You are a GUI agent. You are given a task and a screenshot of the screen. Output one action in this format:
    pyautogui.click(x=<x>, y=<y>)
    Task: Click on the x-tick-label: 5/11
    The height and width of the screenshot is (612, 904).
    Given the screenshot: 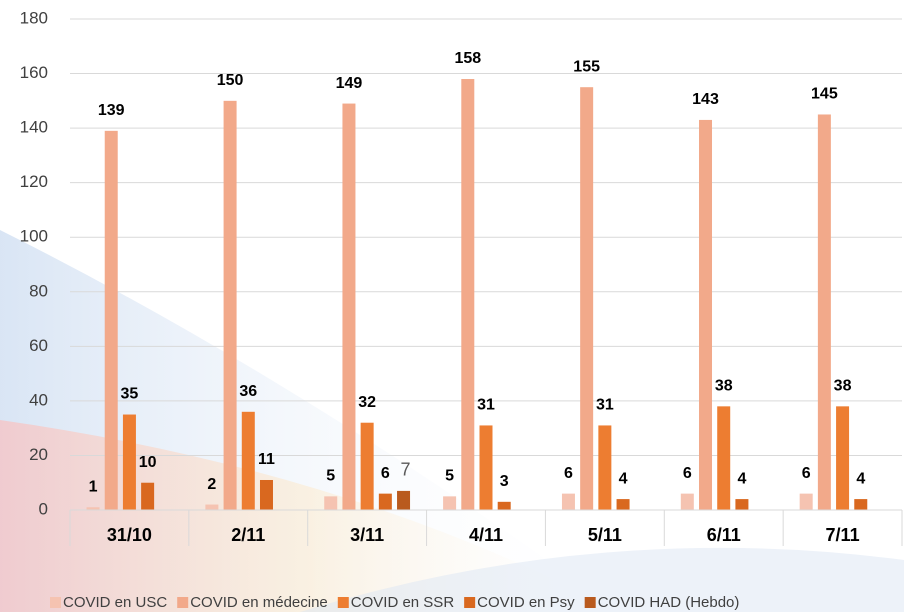 What is the action you would take?
    pyautogui.click(x=605, y=535)
    